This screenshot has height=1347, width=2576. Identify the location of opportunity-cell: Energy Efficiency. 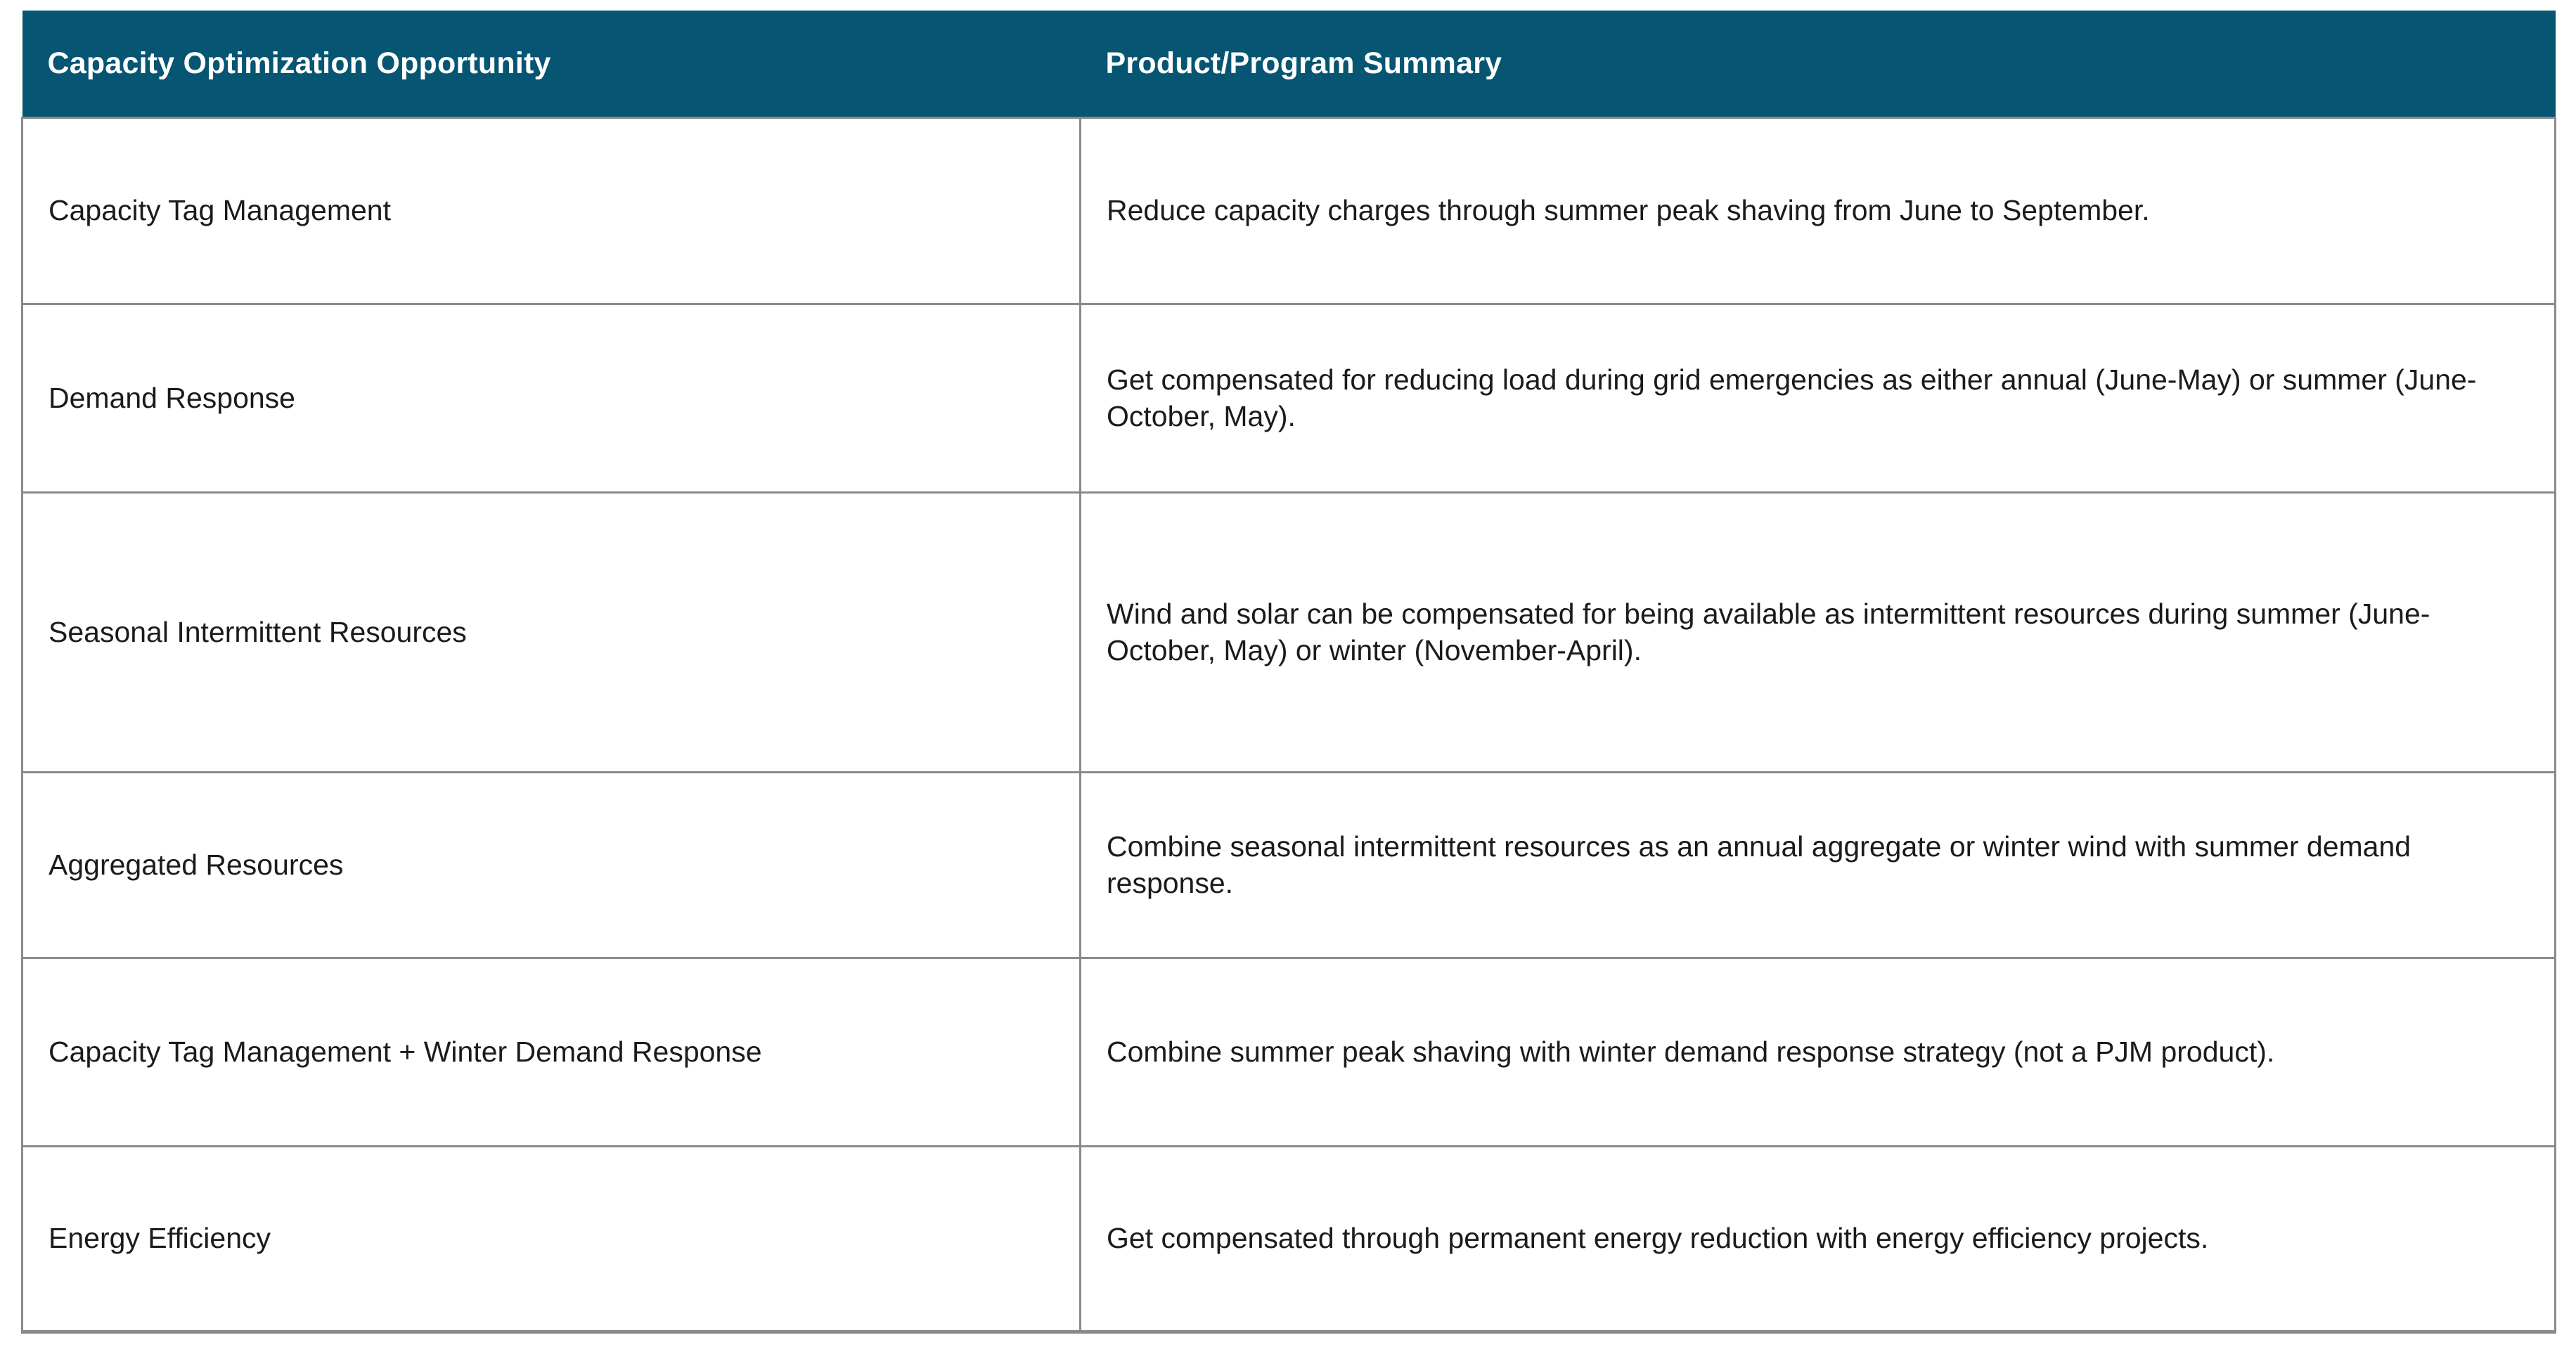
(551, 1239).